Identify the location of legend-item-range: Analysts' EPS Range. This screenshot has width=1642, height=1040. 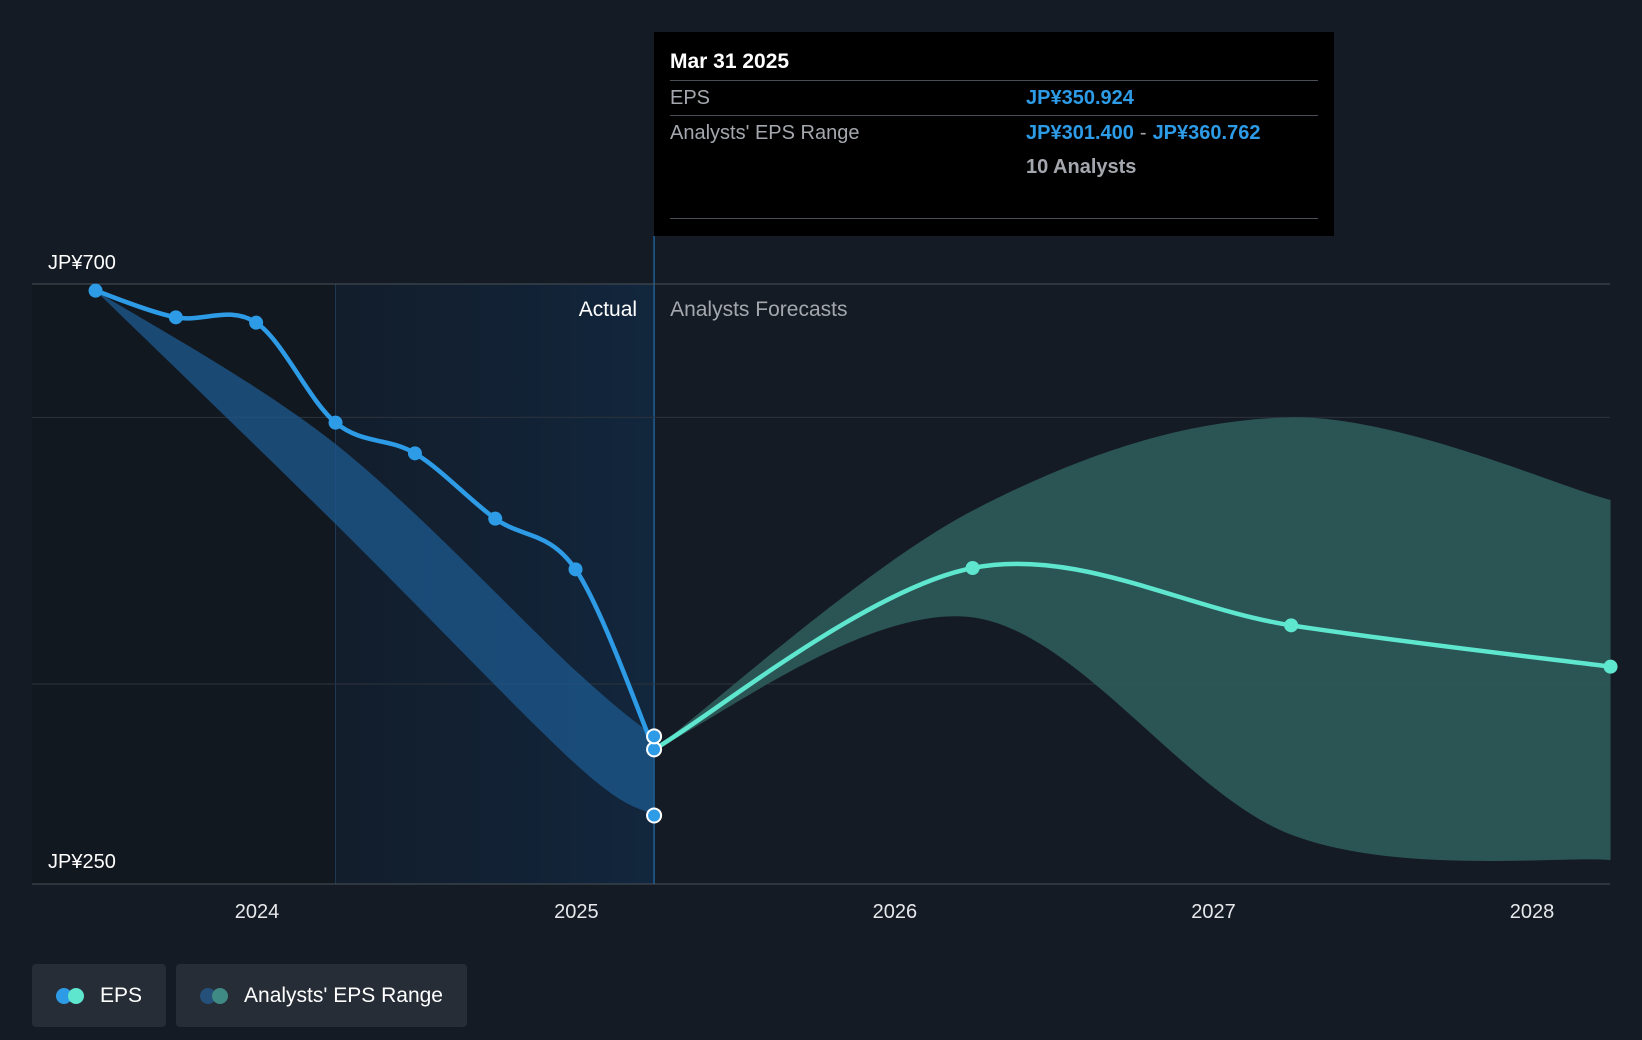
(321, 995).